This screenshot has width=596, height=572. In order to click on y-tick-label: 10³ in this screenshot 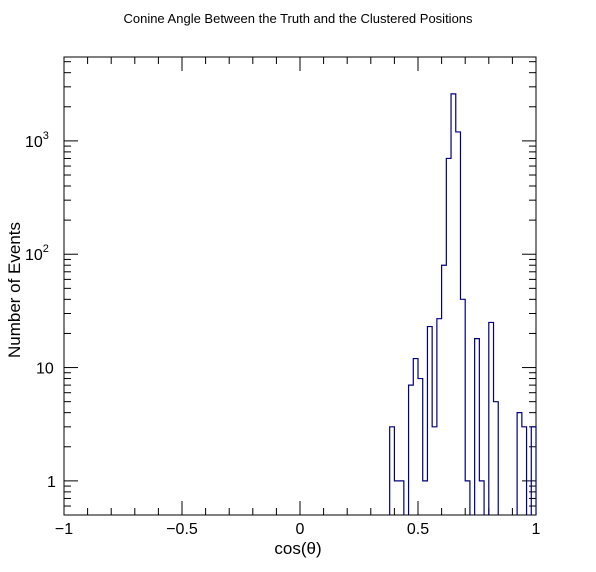, I will do `click(37, 140)`.